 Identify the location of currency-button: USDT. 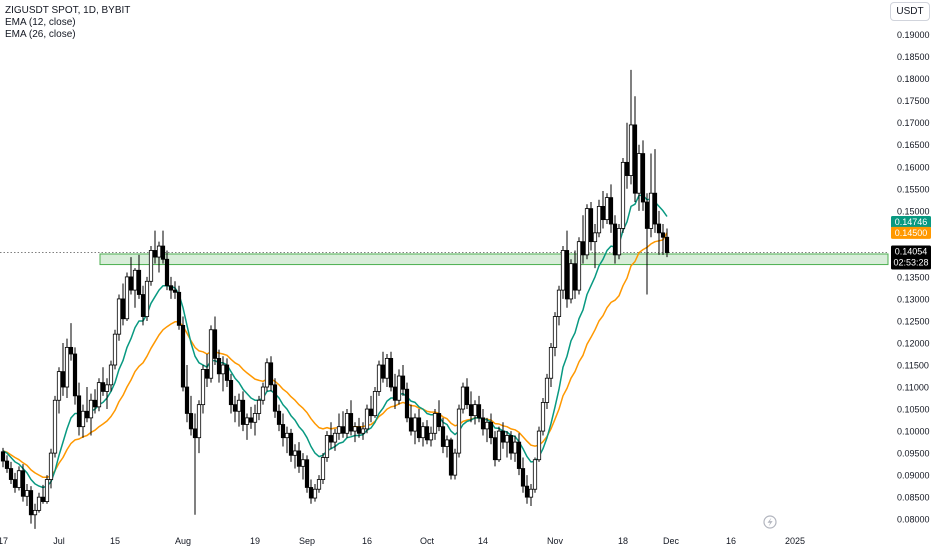
(910, 11).